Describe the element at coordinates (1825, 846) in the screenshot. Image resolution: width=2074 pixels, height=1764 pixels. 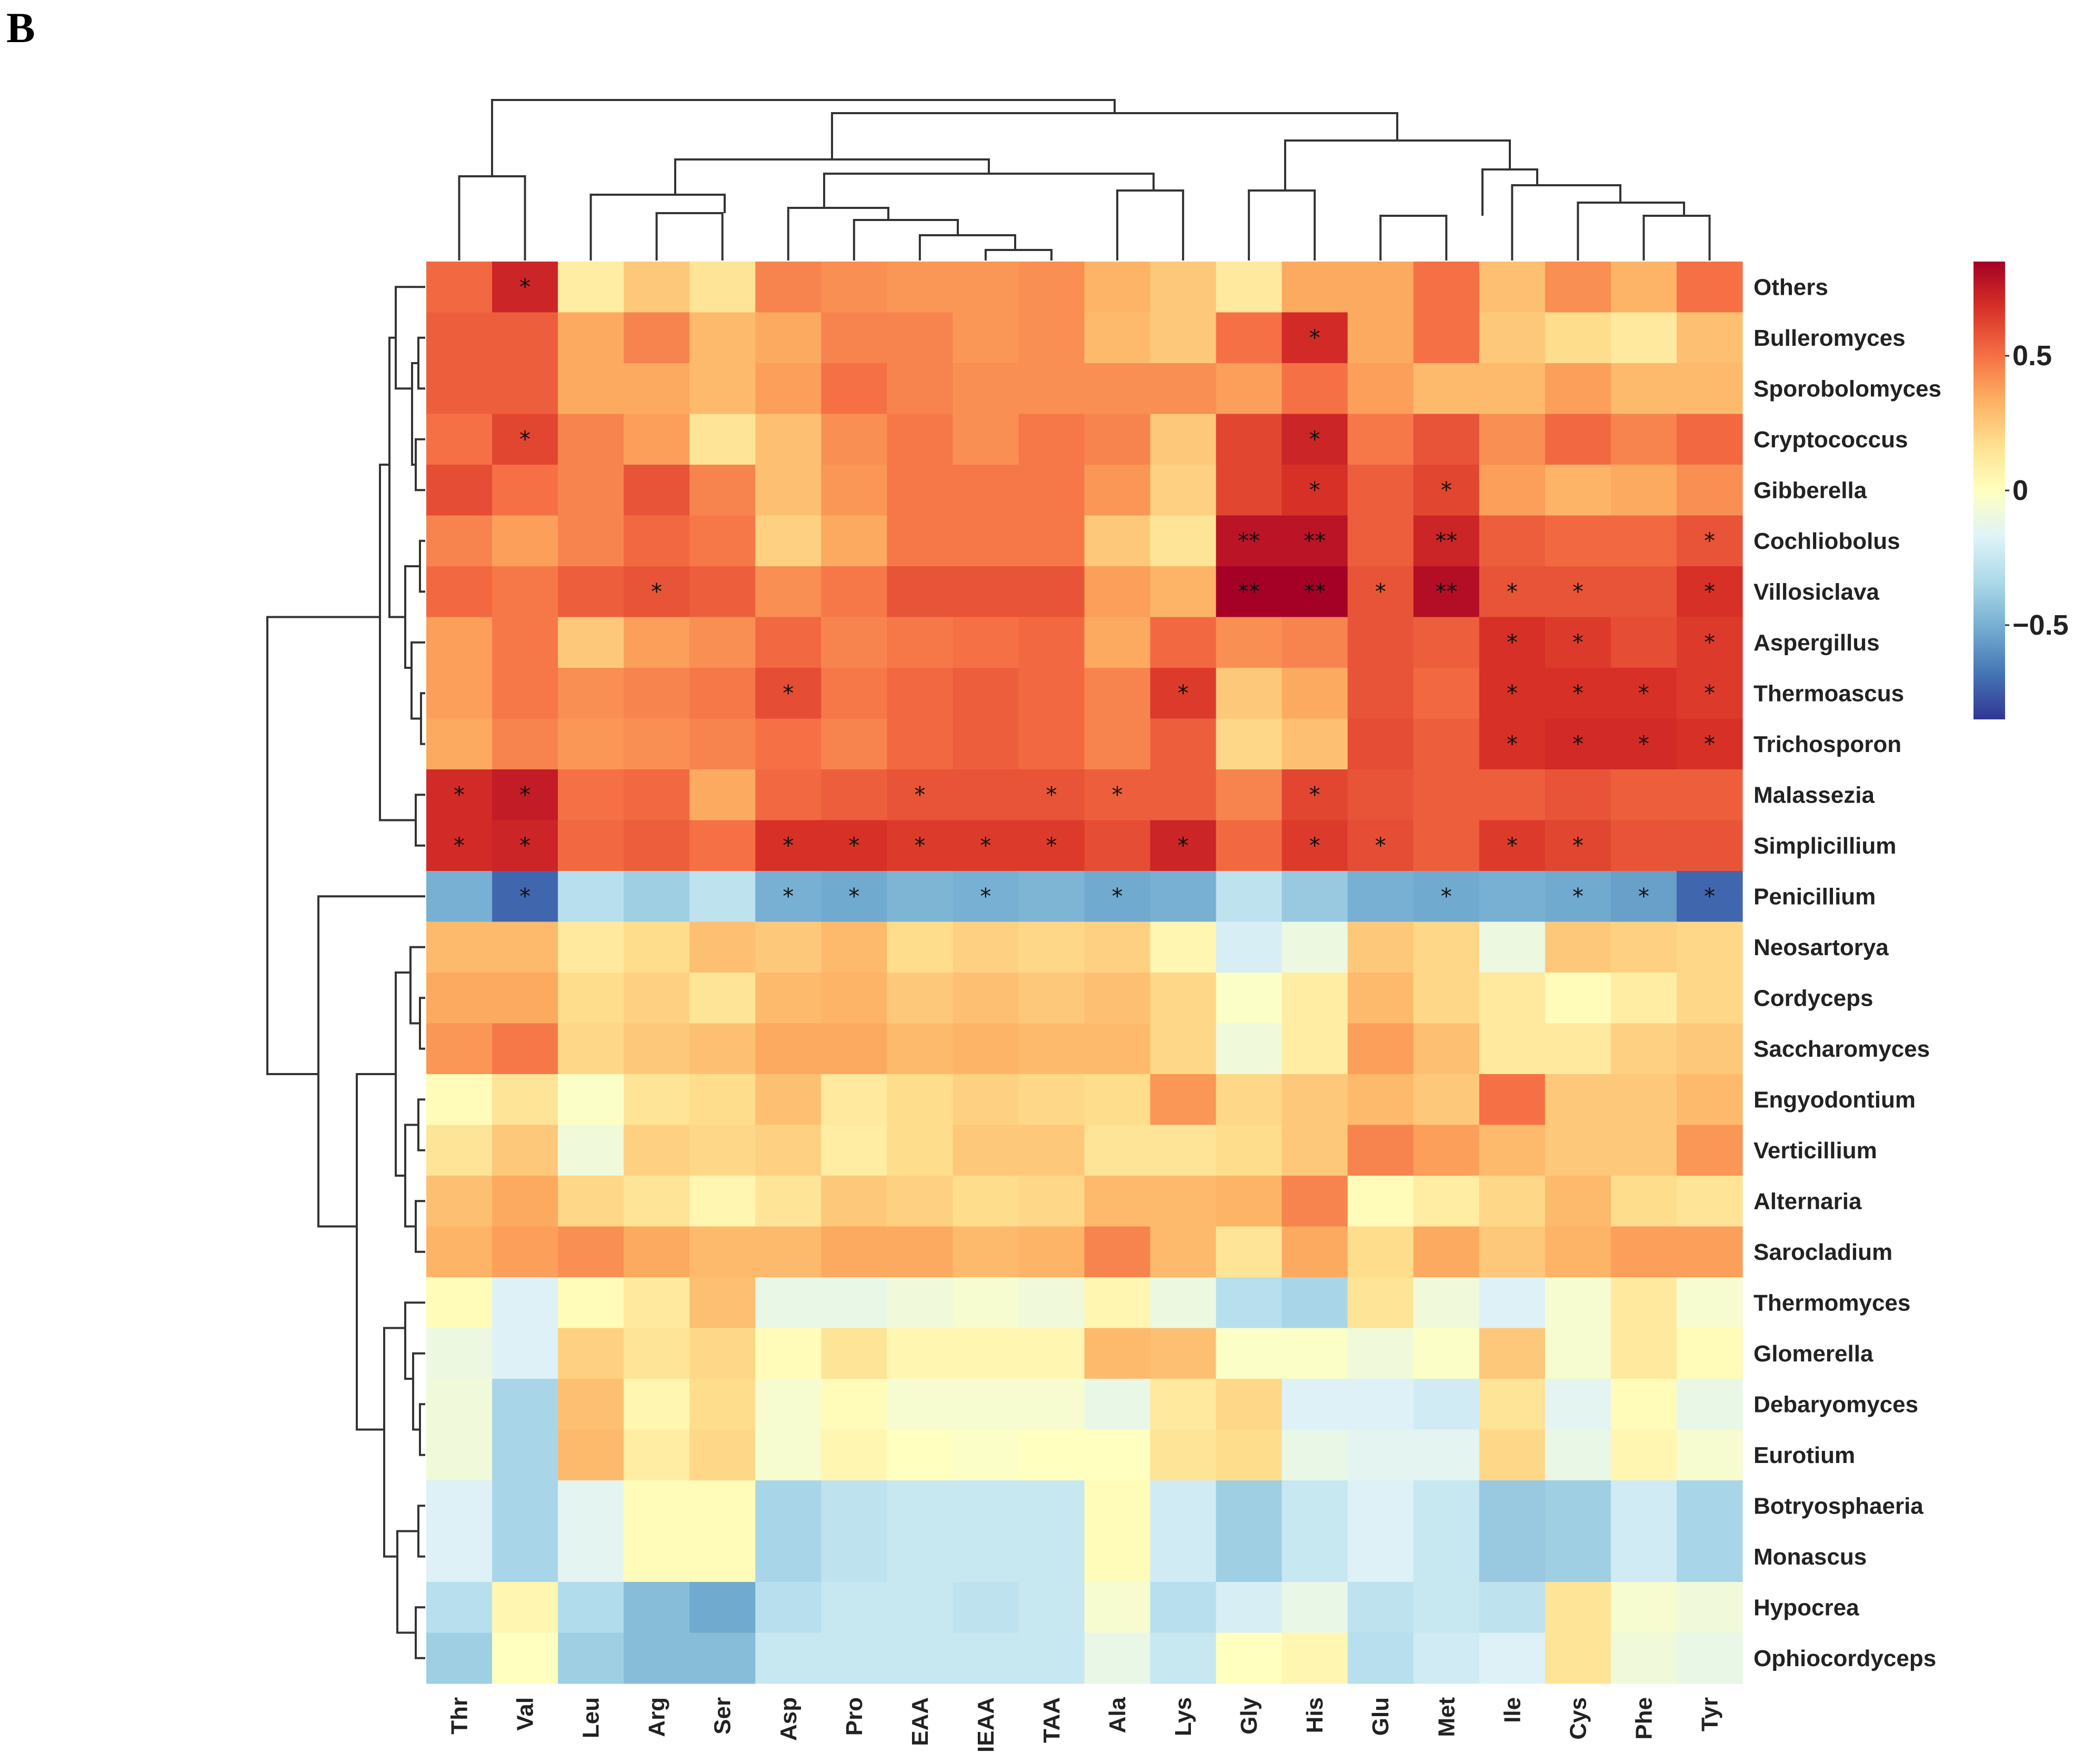
I see `row-label: Simplicillium` at that location.